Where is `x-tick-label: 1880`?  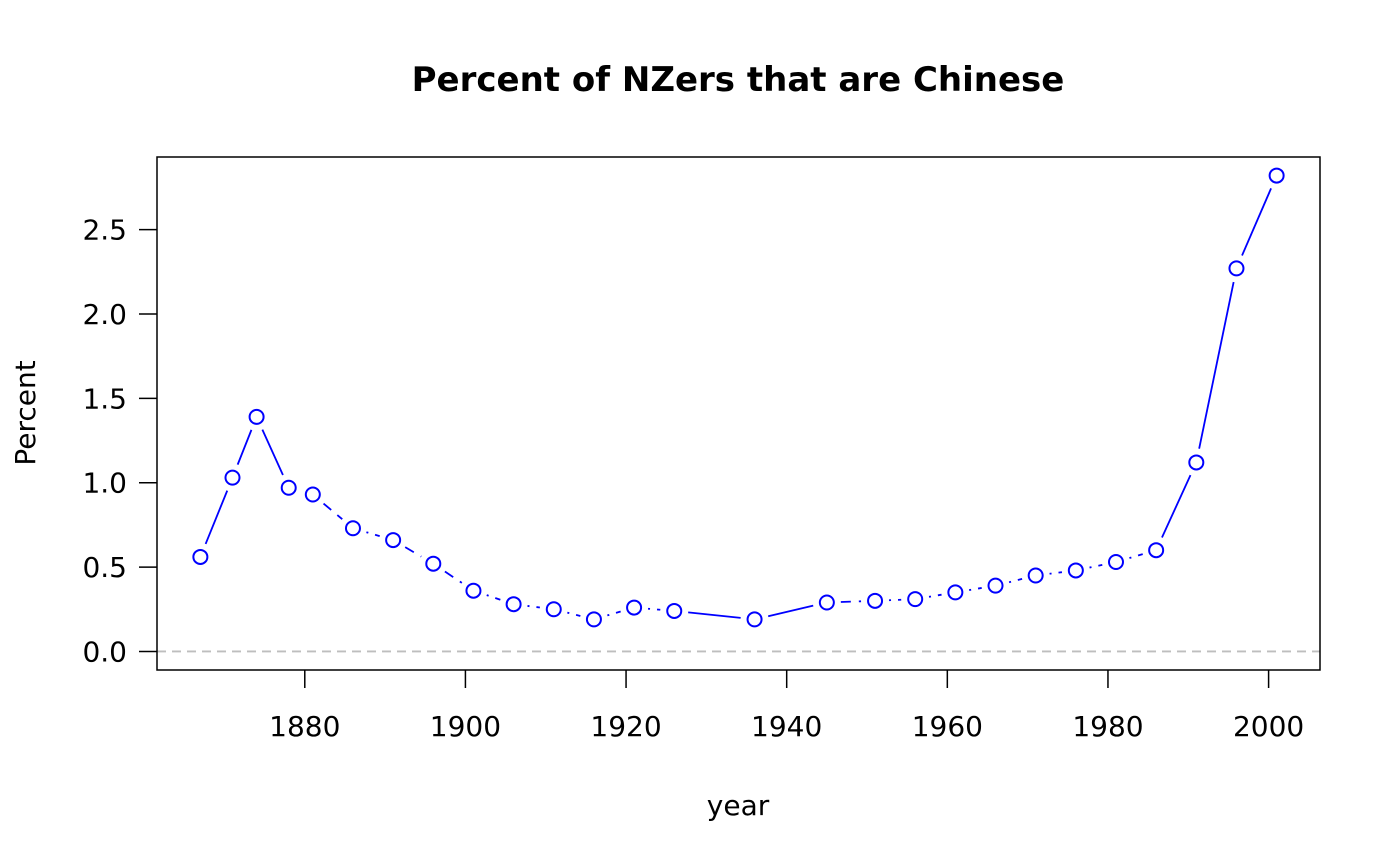
x-tick-label: 1880 is located at coordinates (304, 726).